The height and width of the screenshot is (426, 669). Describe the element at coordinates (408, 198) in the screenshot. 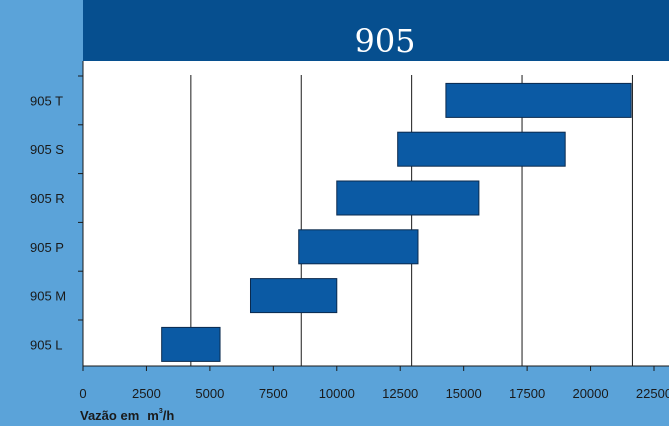

I see `range-bar-905-r` at that location.